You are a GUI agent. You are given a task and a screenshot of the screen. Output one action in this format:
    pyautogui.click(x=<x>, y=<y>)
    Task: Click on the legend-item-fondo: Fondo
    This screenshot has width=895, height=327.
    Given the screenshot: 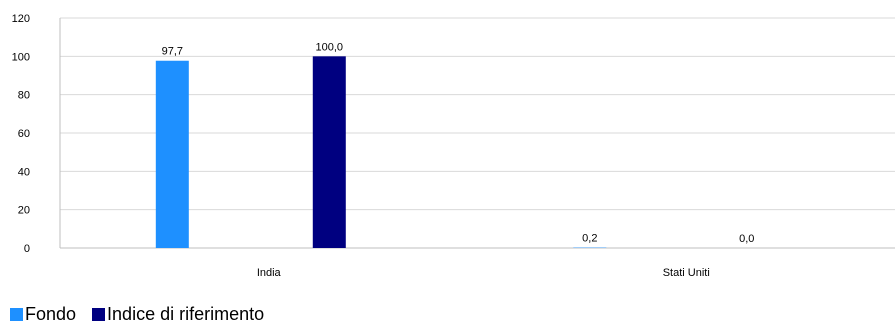 What is the action you would take?
    pyautogui.click(x=43, y=314)
    